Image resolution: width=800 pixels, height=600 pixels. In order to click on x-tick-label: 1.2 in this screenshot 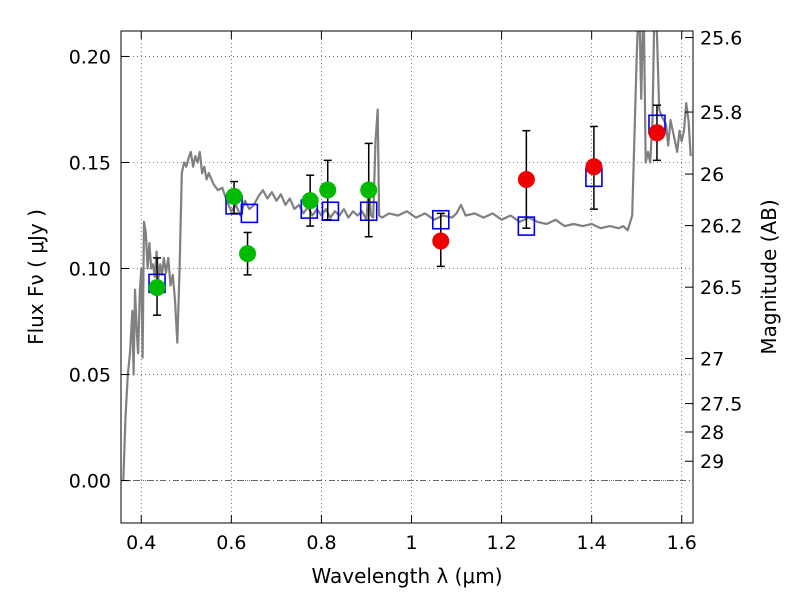, I will do `click(501, 543)`.